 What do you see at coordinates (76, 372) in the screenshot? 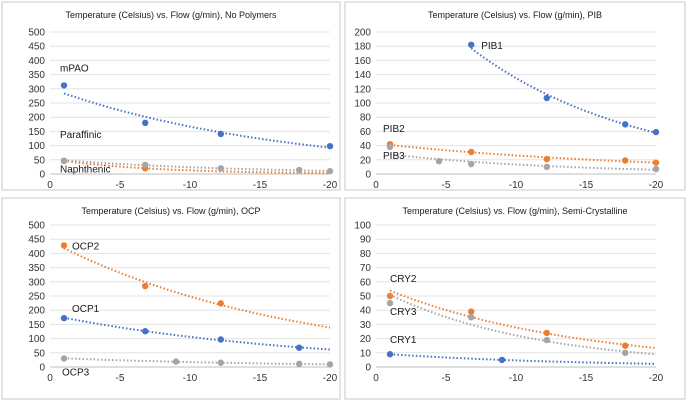
I see `series-annotation: OCP3` at bounding box center [76, 372].